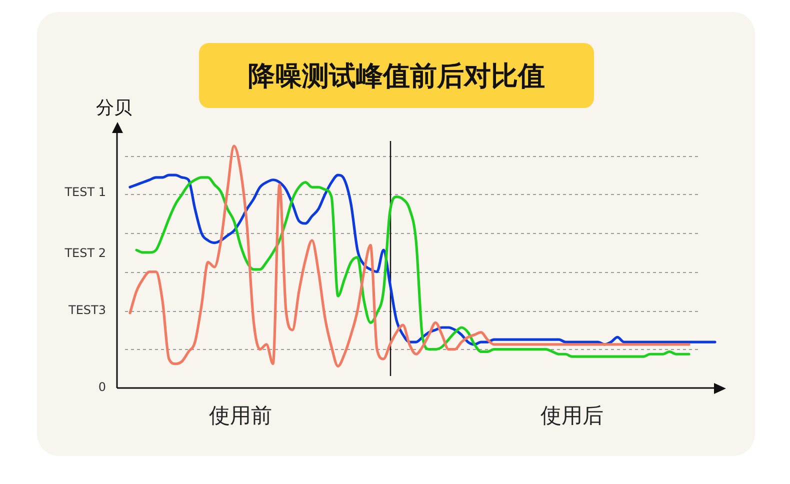  I want to click on chart-title: 降噪测试峰值前后对比值, so click(396, 75).